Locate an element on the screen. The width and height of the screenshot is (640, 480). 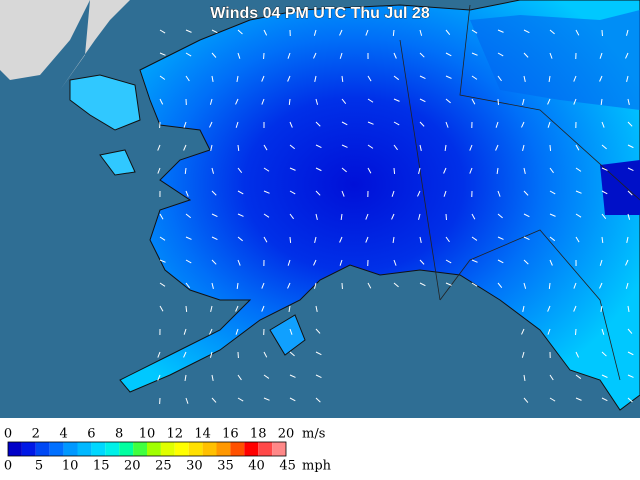
mph-label: 35 is located at coordinates (225, 466).